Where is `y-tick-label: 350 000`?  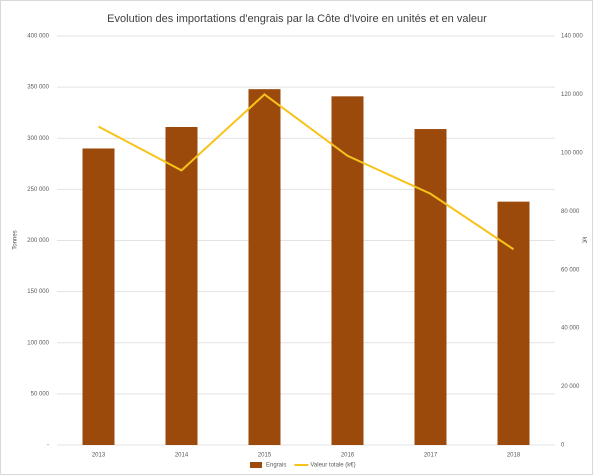 y-tick-label: 350 000 is located at coordinates (38, 88).